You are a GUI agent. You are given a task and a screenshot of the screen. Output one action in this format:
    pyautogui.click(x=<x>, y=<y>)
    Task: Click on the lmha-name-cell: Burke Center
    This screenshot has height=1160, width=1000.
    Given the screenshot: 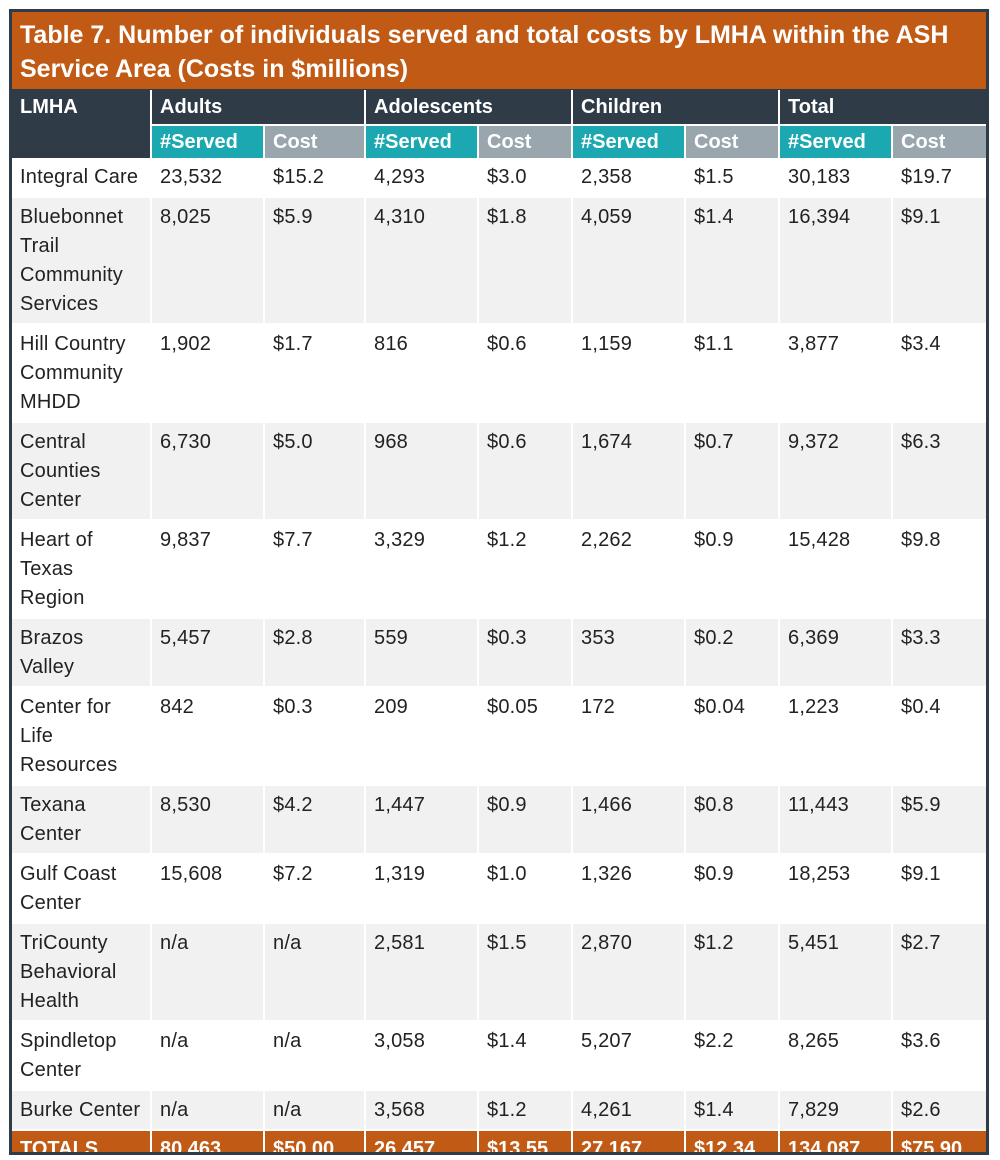 What is the action you would take?
    pyautogui.click(x=82, y=1110)
    